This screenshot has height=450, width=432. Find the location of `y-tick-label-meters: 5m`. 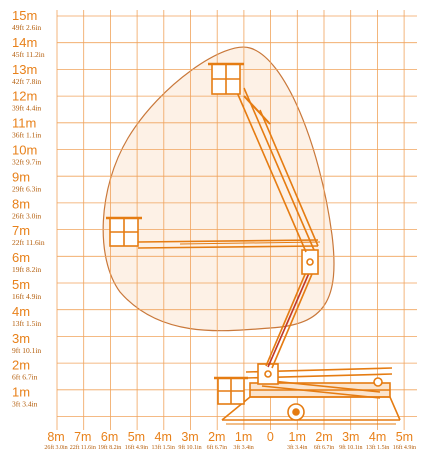

y-tick-label-meters: 5m is located at coordinates (21, 284).